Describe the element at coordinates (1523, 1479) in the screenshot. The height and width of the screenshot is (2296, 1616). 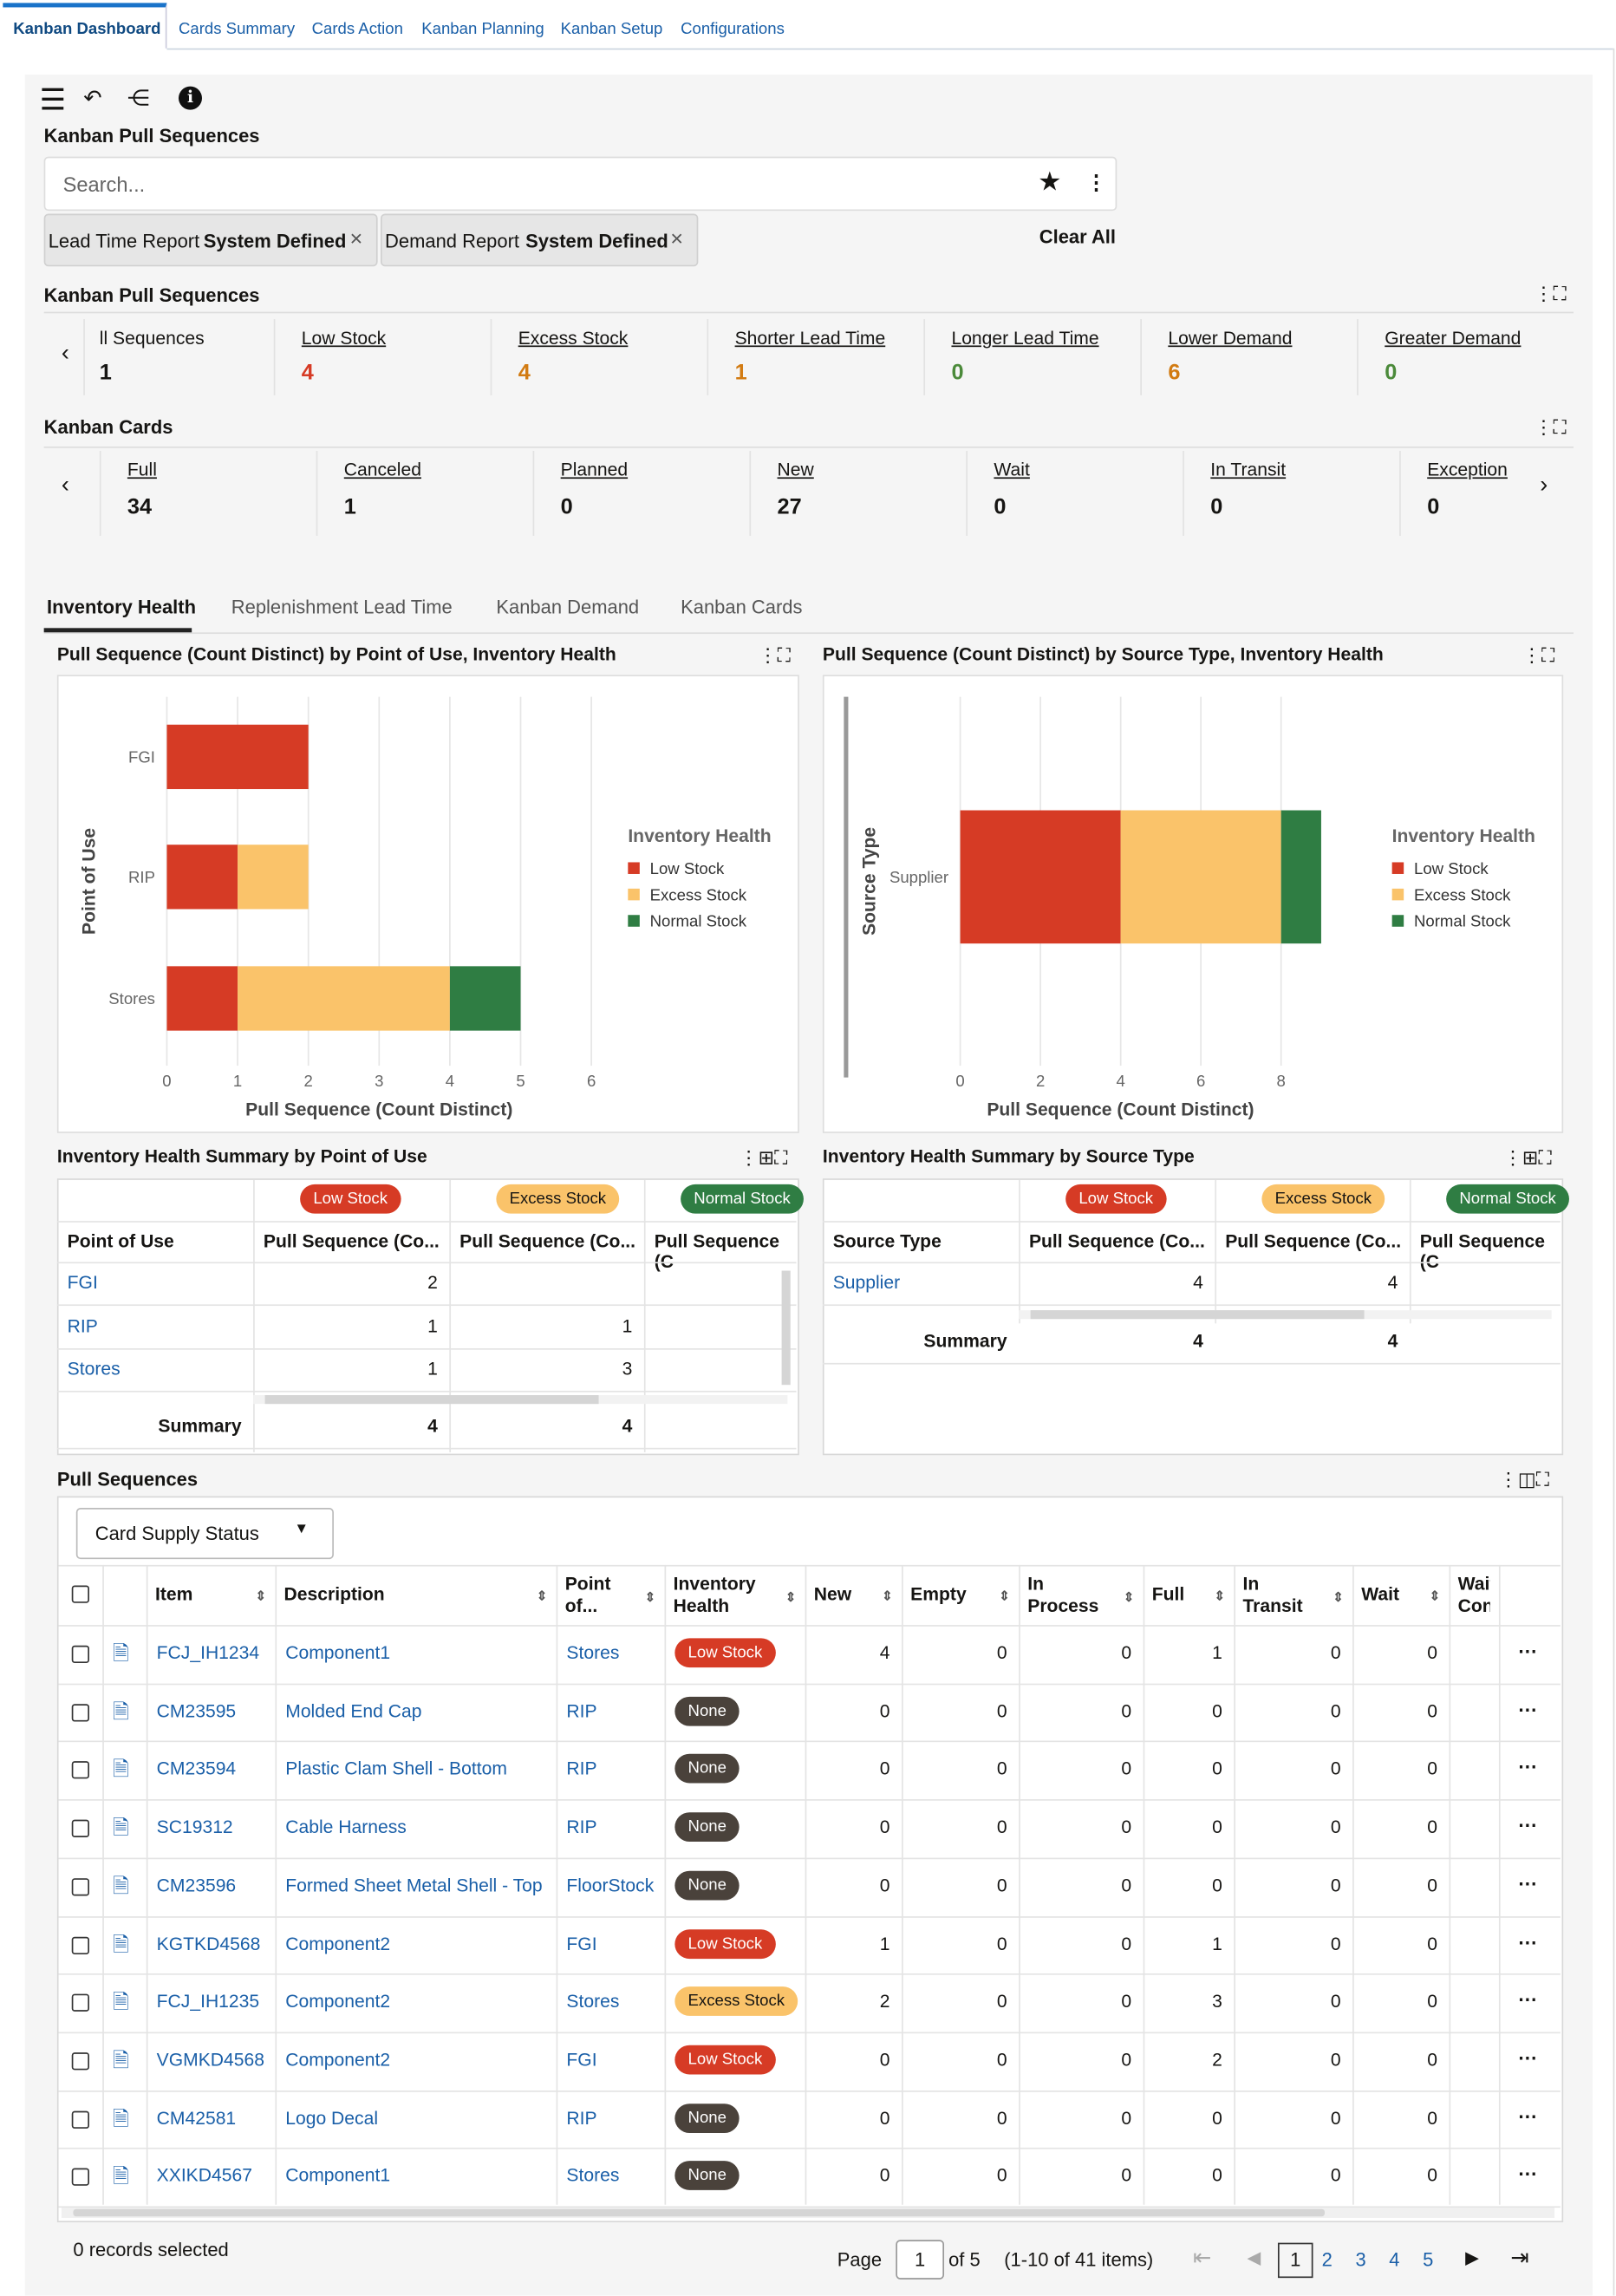
I see `table-menu-icon: ⋮◫⛶` at that location.